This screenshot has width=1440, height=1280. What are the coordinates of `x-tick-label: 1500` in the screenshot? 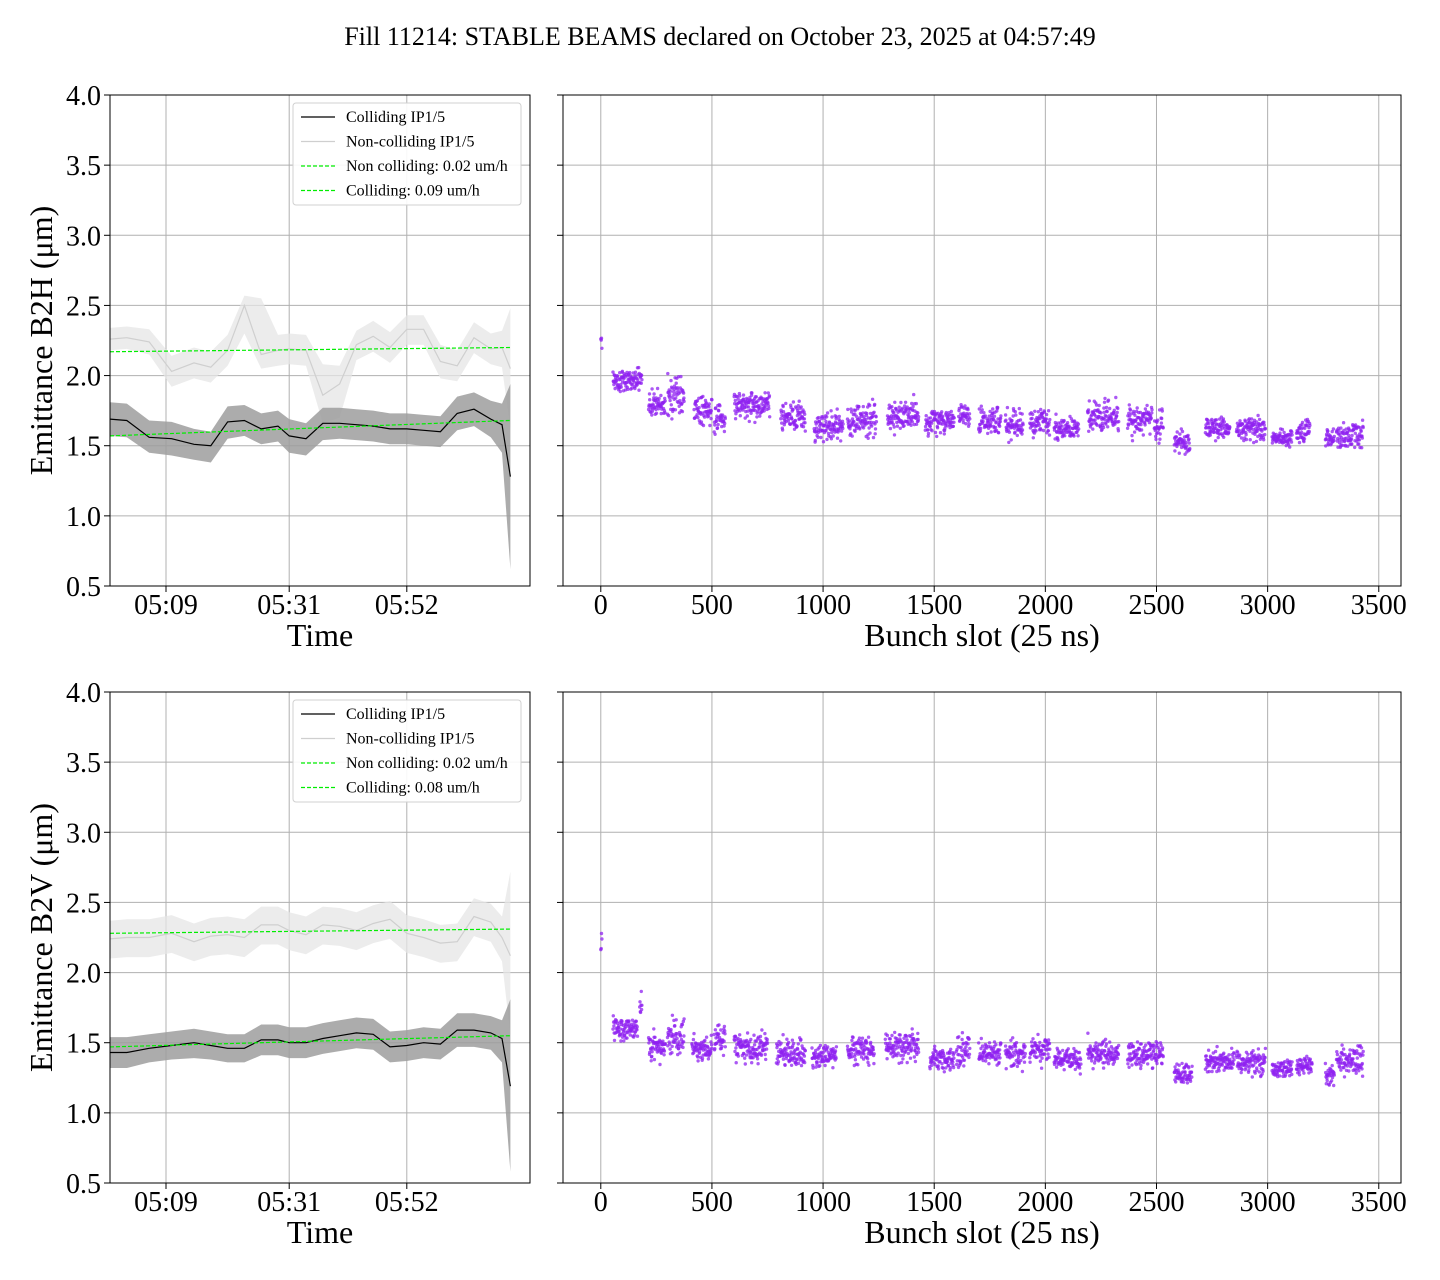 It's located at (934, 605).